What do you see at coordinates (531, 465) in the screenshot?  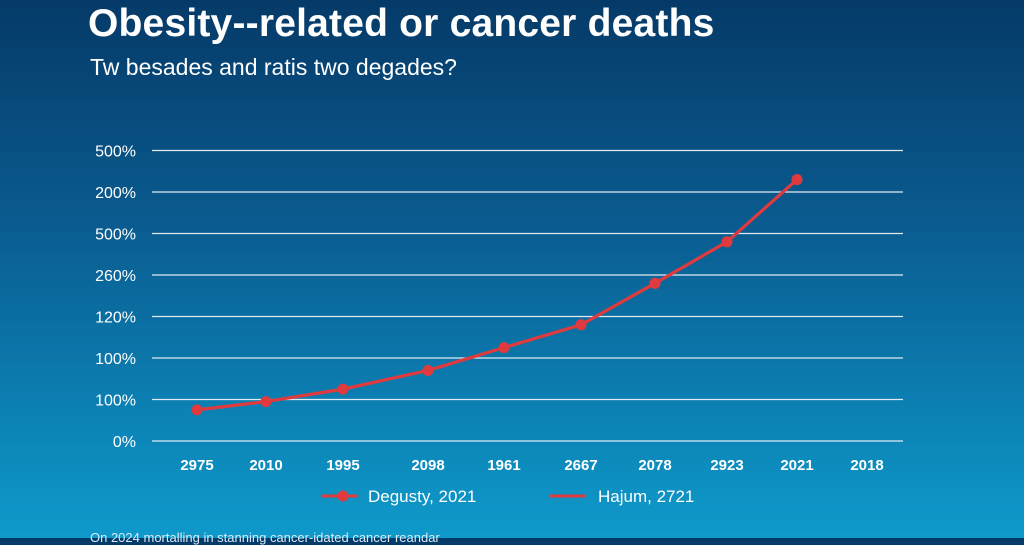 I see `x-axis-ticks: 2975 2010 1995 2098 1961 2667 2078 2923 2021 2018` at bounding box center [531, 465].